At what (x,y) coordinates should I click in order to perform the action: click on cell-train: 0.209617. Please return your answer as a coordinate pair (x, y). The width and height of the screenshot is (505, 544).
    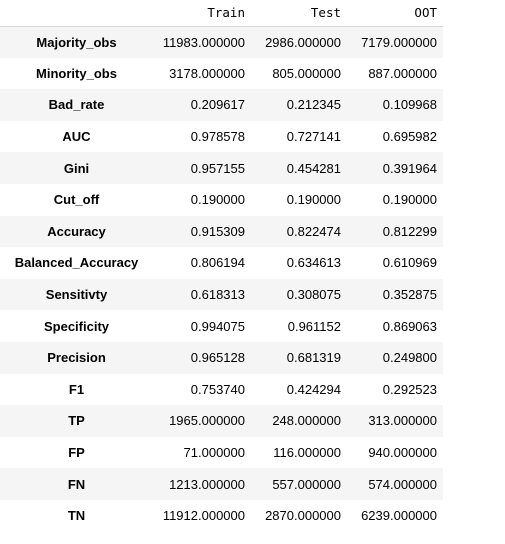
    Looking at the image, I should click on (217, 105).